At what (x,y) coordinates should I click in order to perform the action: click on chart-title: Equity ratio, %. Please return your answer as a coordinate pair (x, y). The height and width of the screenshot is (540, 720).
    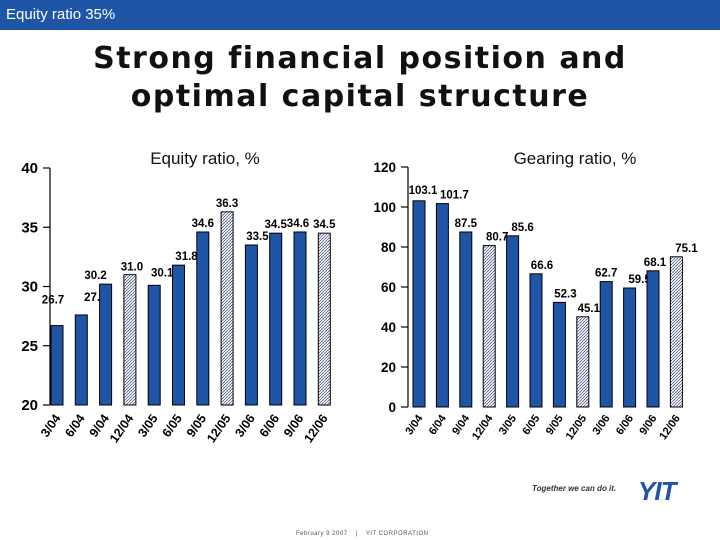
    Looking at the image, I should click on (205, 158).